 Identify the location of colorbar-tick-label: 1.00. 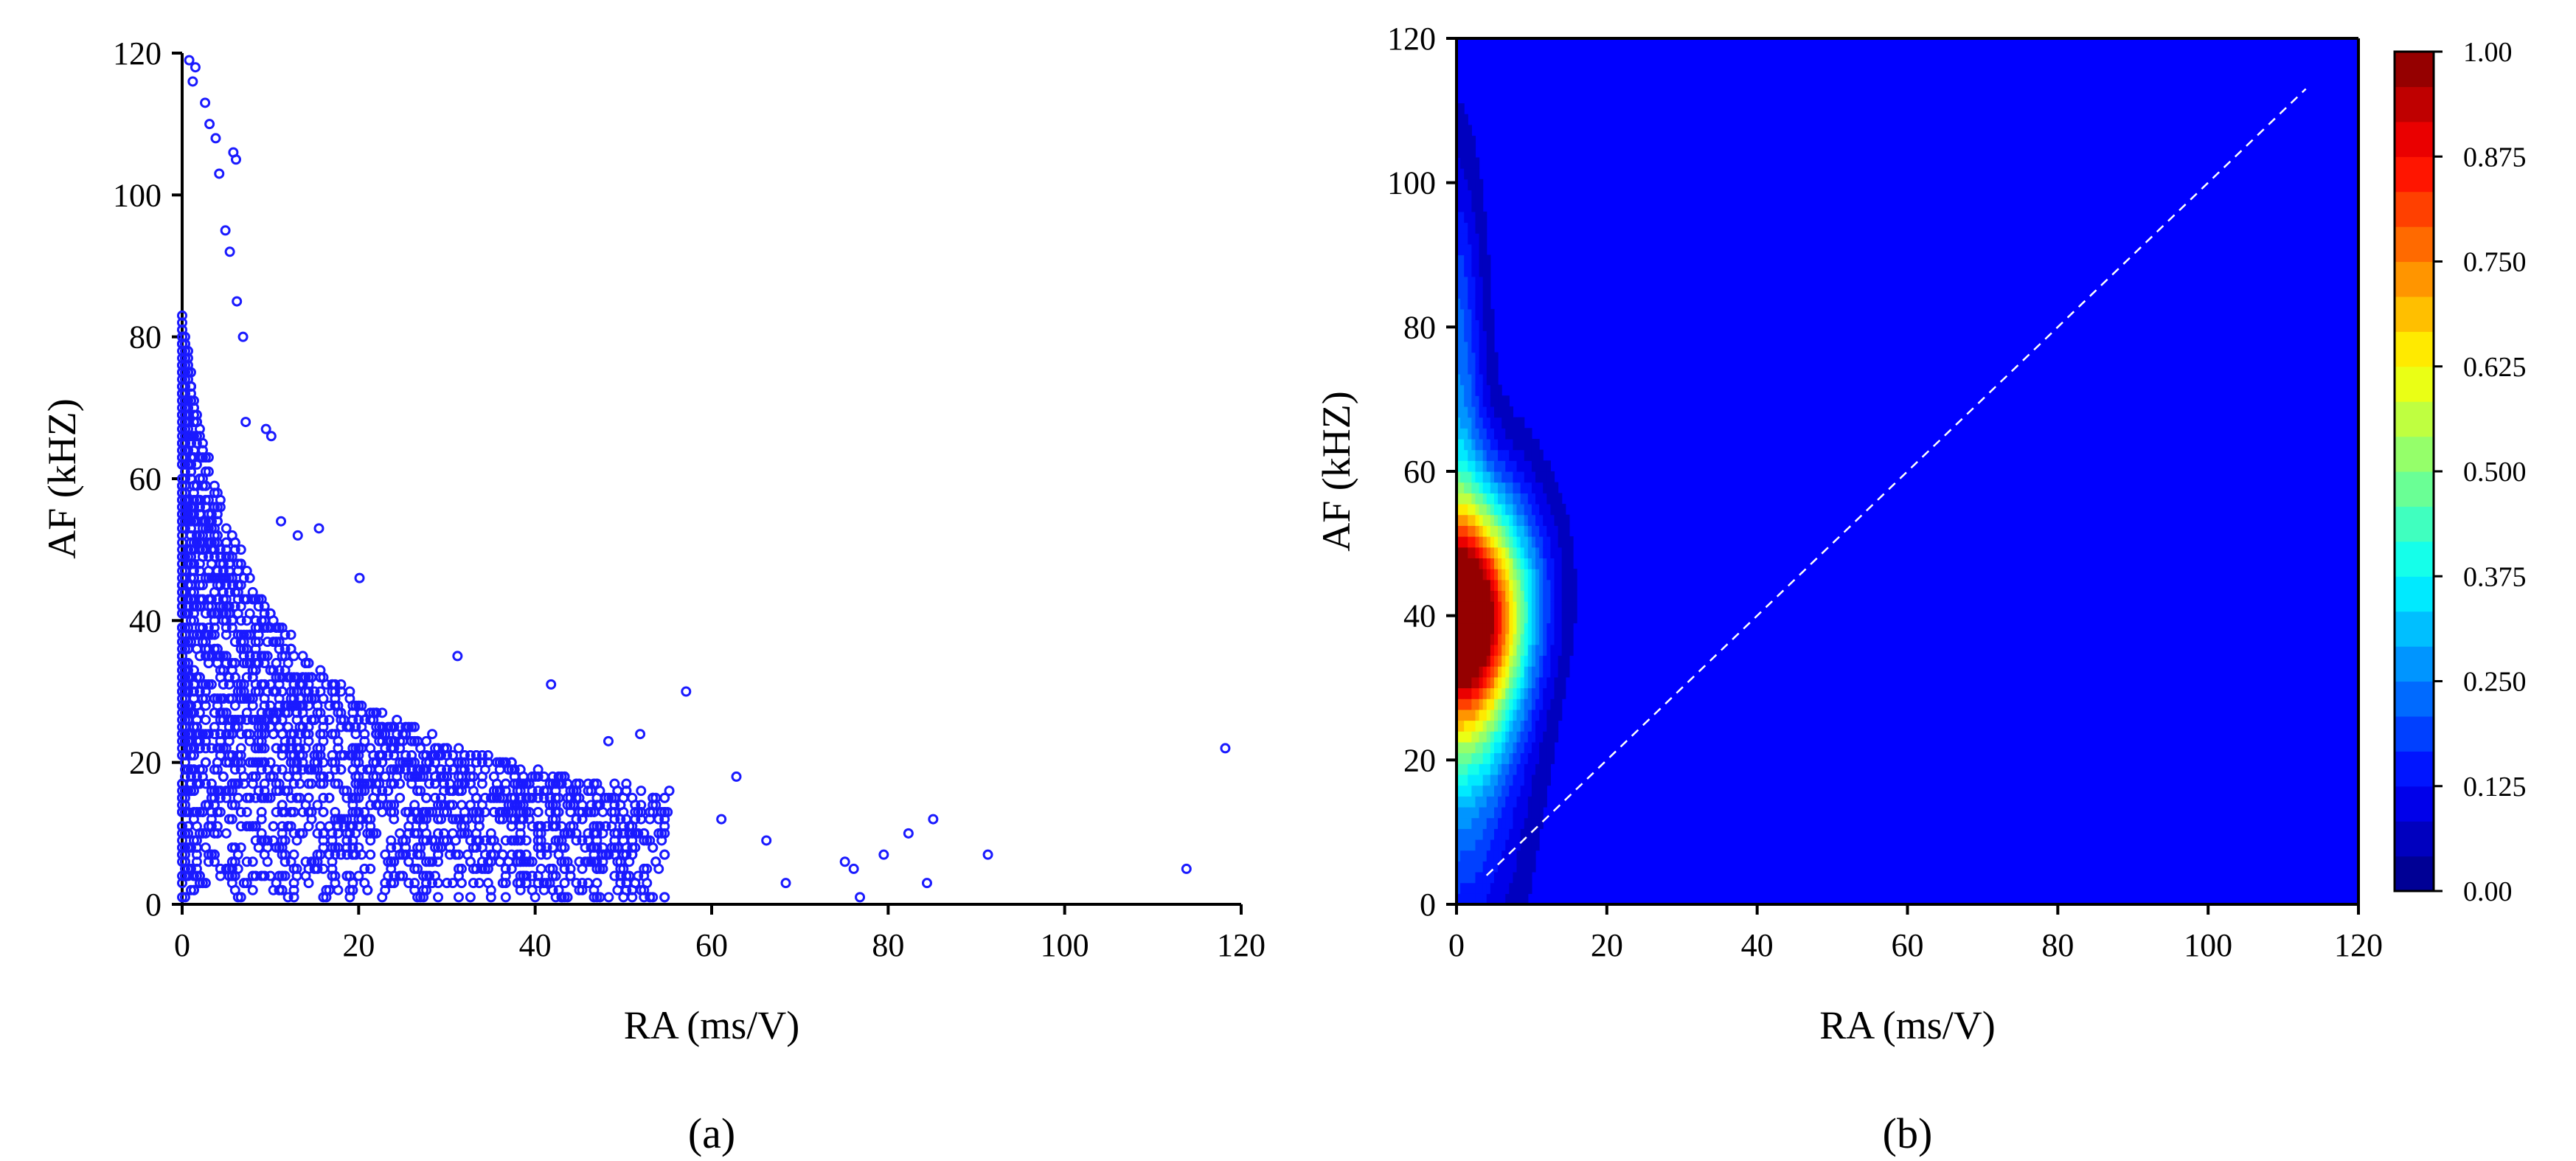
(2488, 52).